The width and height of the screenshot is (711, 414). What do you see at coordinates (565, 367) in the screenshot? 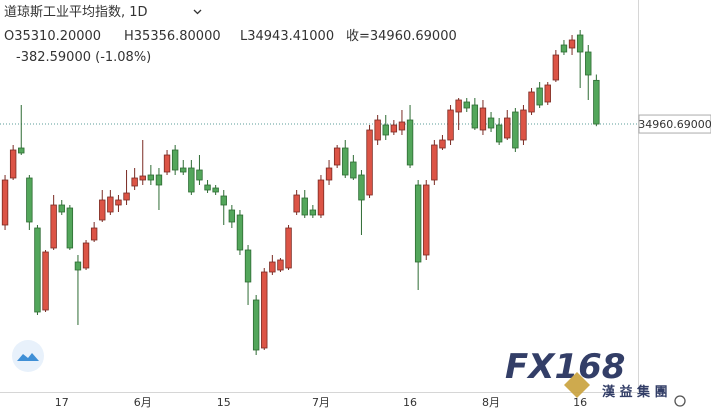
I see `watermark-logo: FX168` at bounding box center [565, 367].